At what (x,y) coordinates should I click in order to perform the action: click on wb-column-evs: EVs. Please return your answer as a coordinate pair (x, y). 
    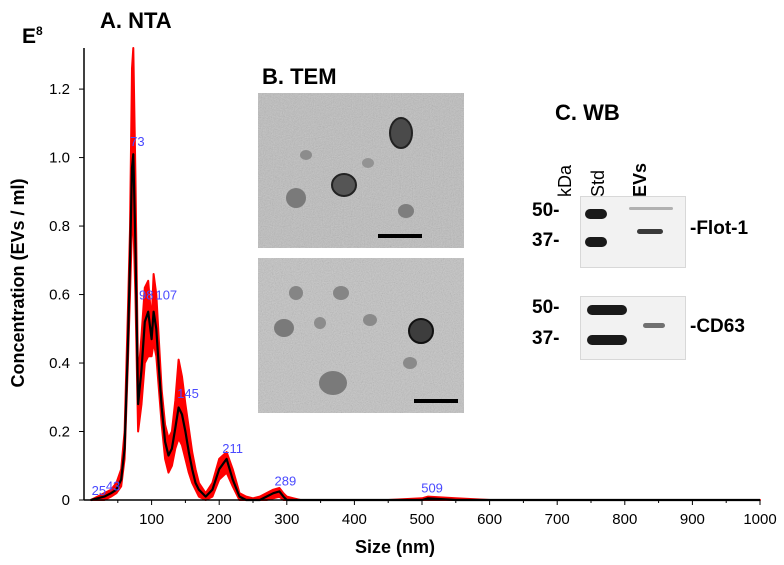
    Looking at the image, I should click on (640, 179).